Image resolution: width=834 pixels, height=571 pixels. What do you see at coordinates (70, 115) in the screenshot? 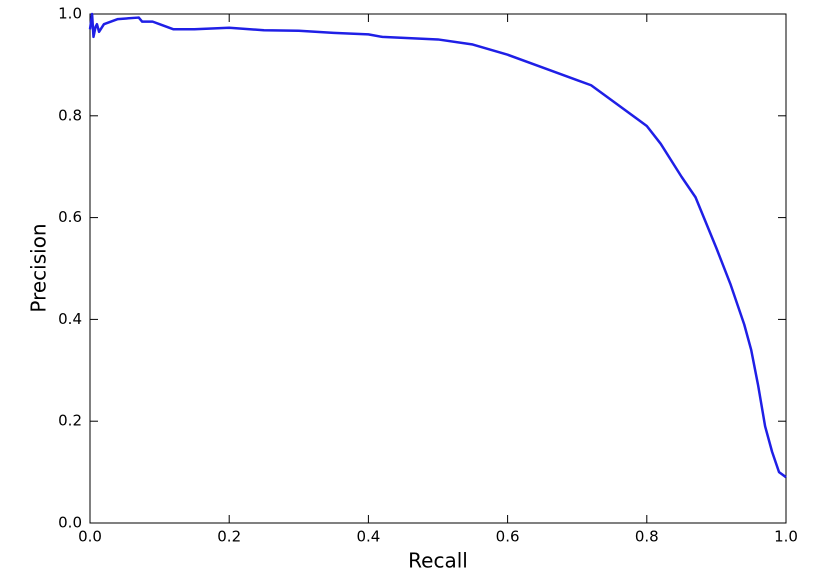
I see `y-tick-label: 0.8` at bounding box center [70, 115].